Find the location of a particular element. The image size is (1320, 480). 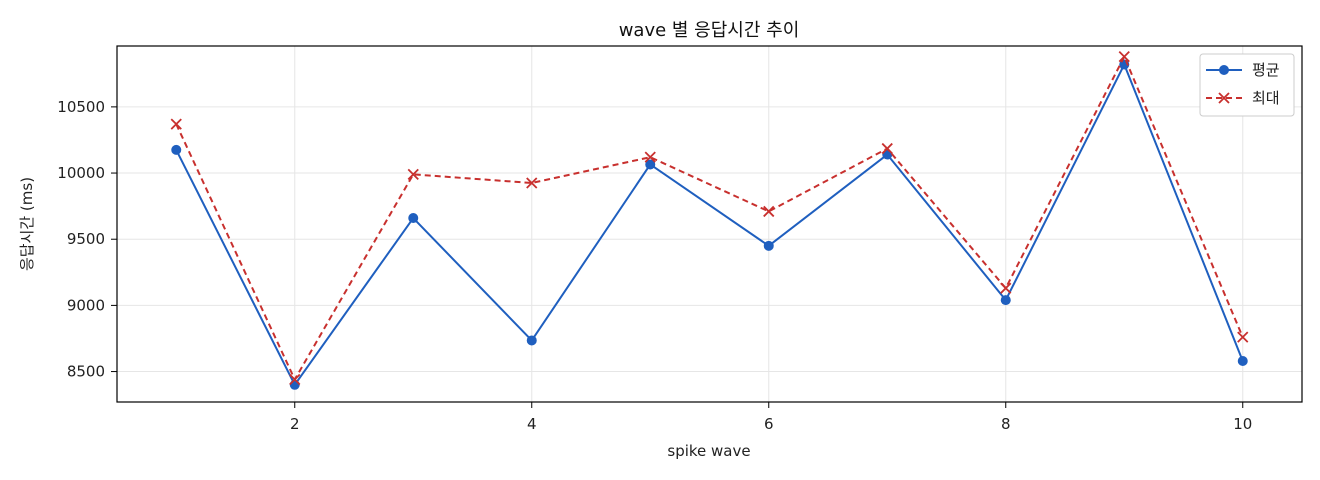

y-tick-label: 10000 is located at coordinates (81, 173).